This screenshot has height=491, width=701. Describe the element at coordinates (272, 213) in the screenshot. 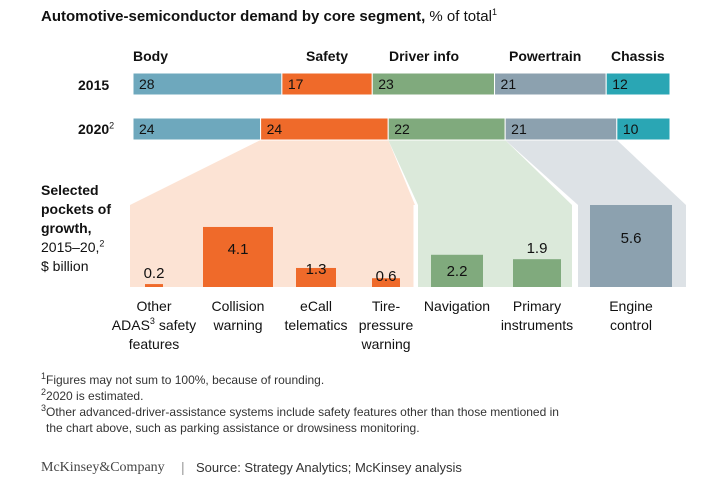

I see `connector-panel-safety` at that location.